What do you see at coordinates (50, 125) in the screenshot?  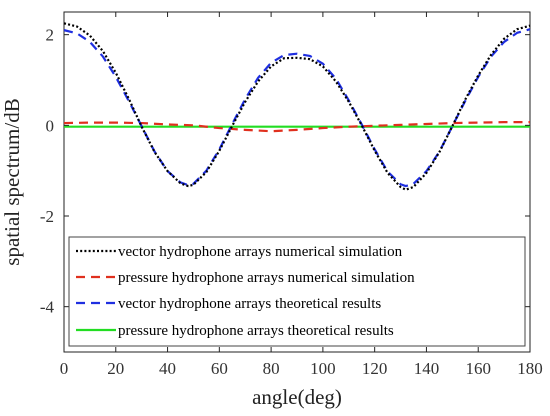 I see `y-tick-label: 0` at bounding box center [50, 125].